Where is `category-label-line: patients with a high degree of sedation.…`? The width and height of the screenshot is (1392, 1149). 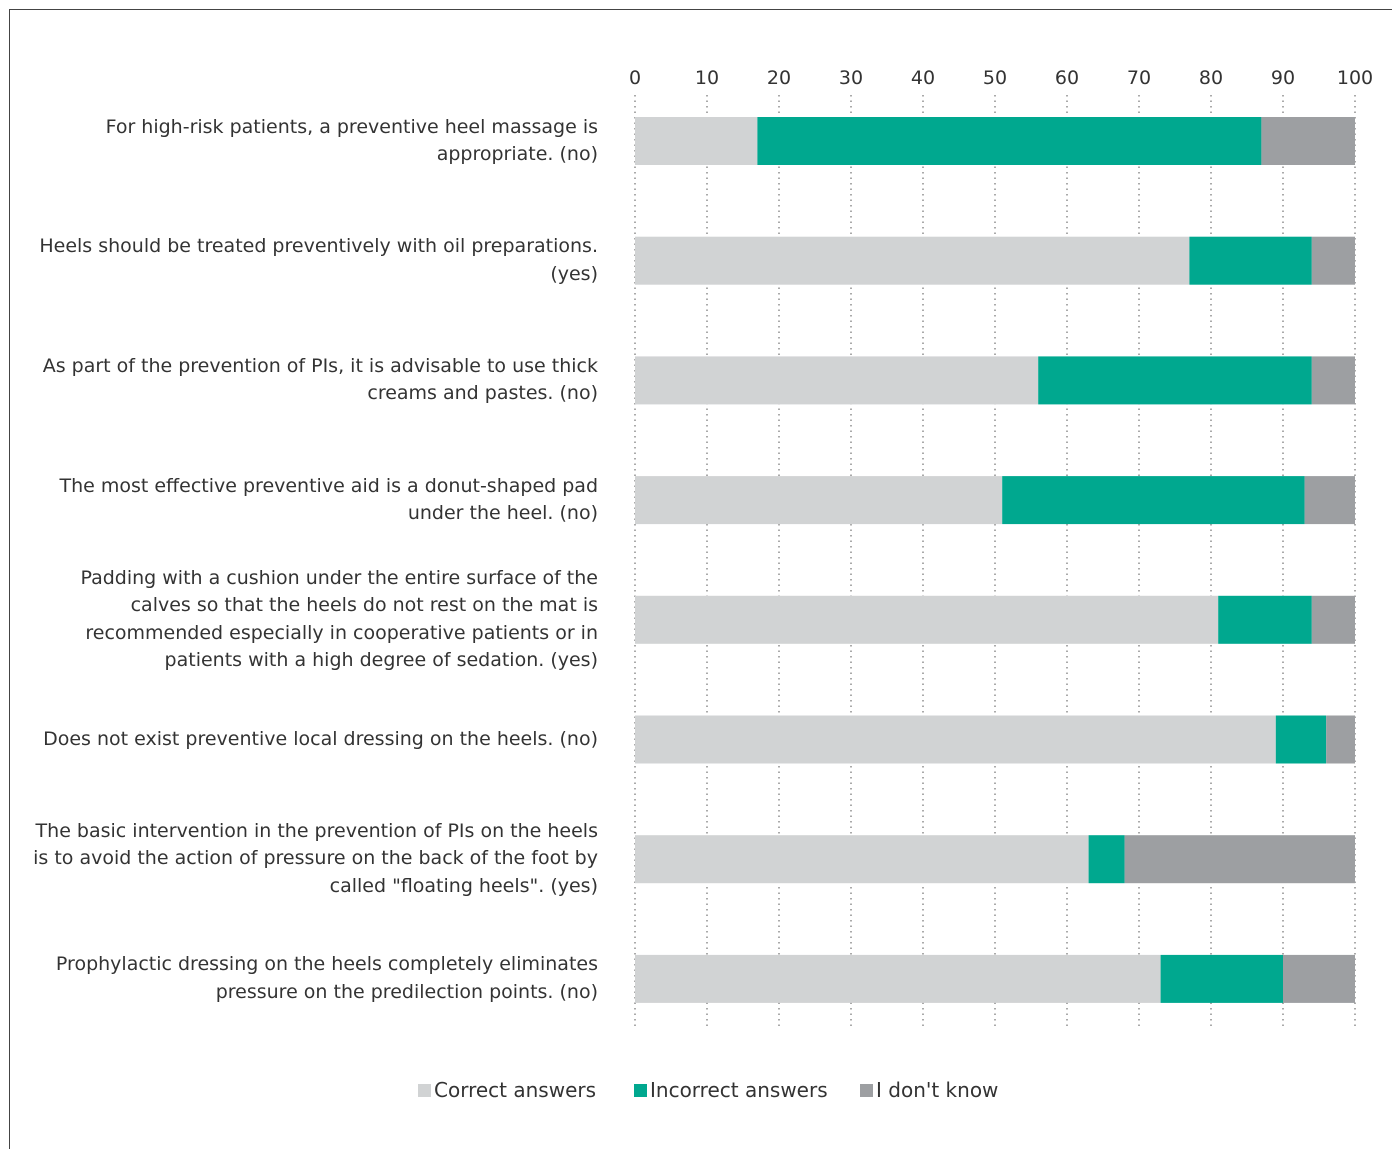
category-label-line: patients with a high degree of sedation.… is located at coordinates (381, 660).